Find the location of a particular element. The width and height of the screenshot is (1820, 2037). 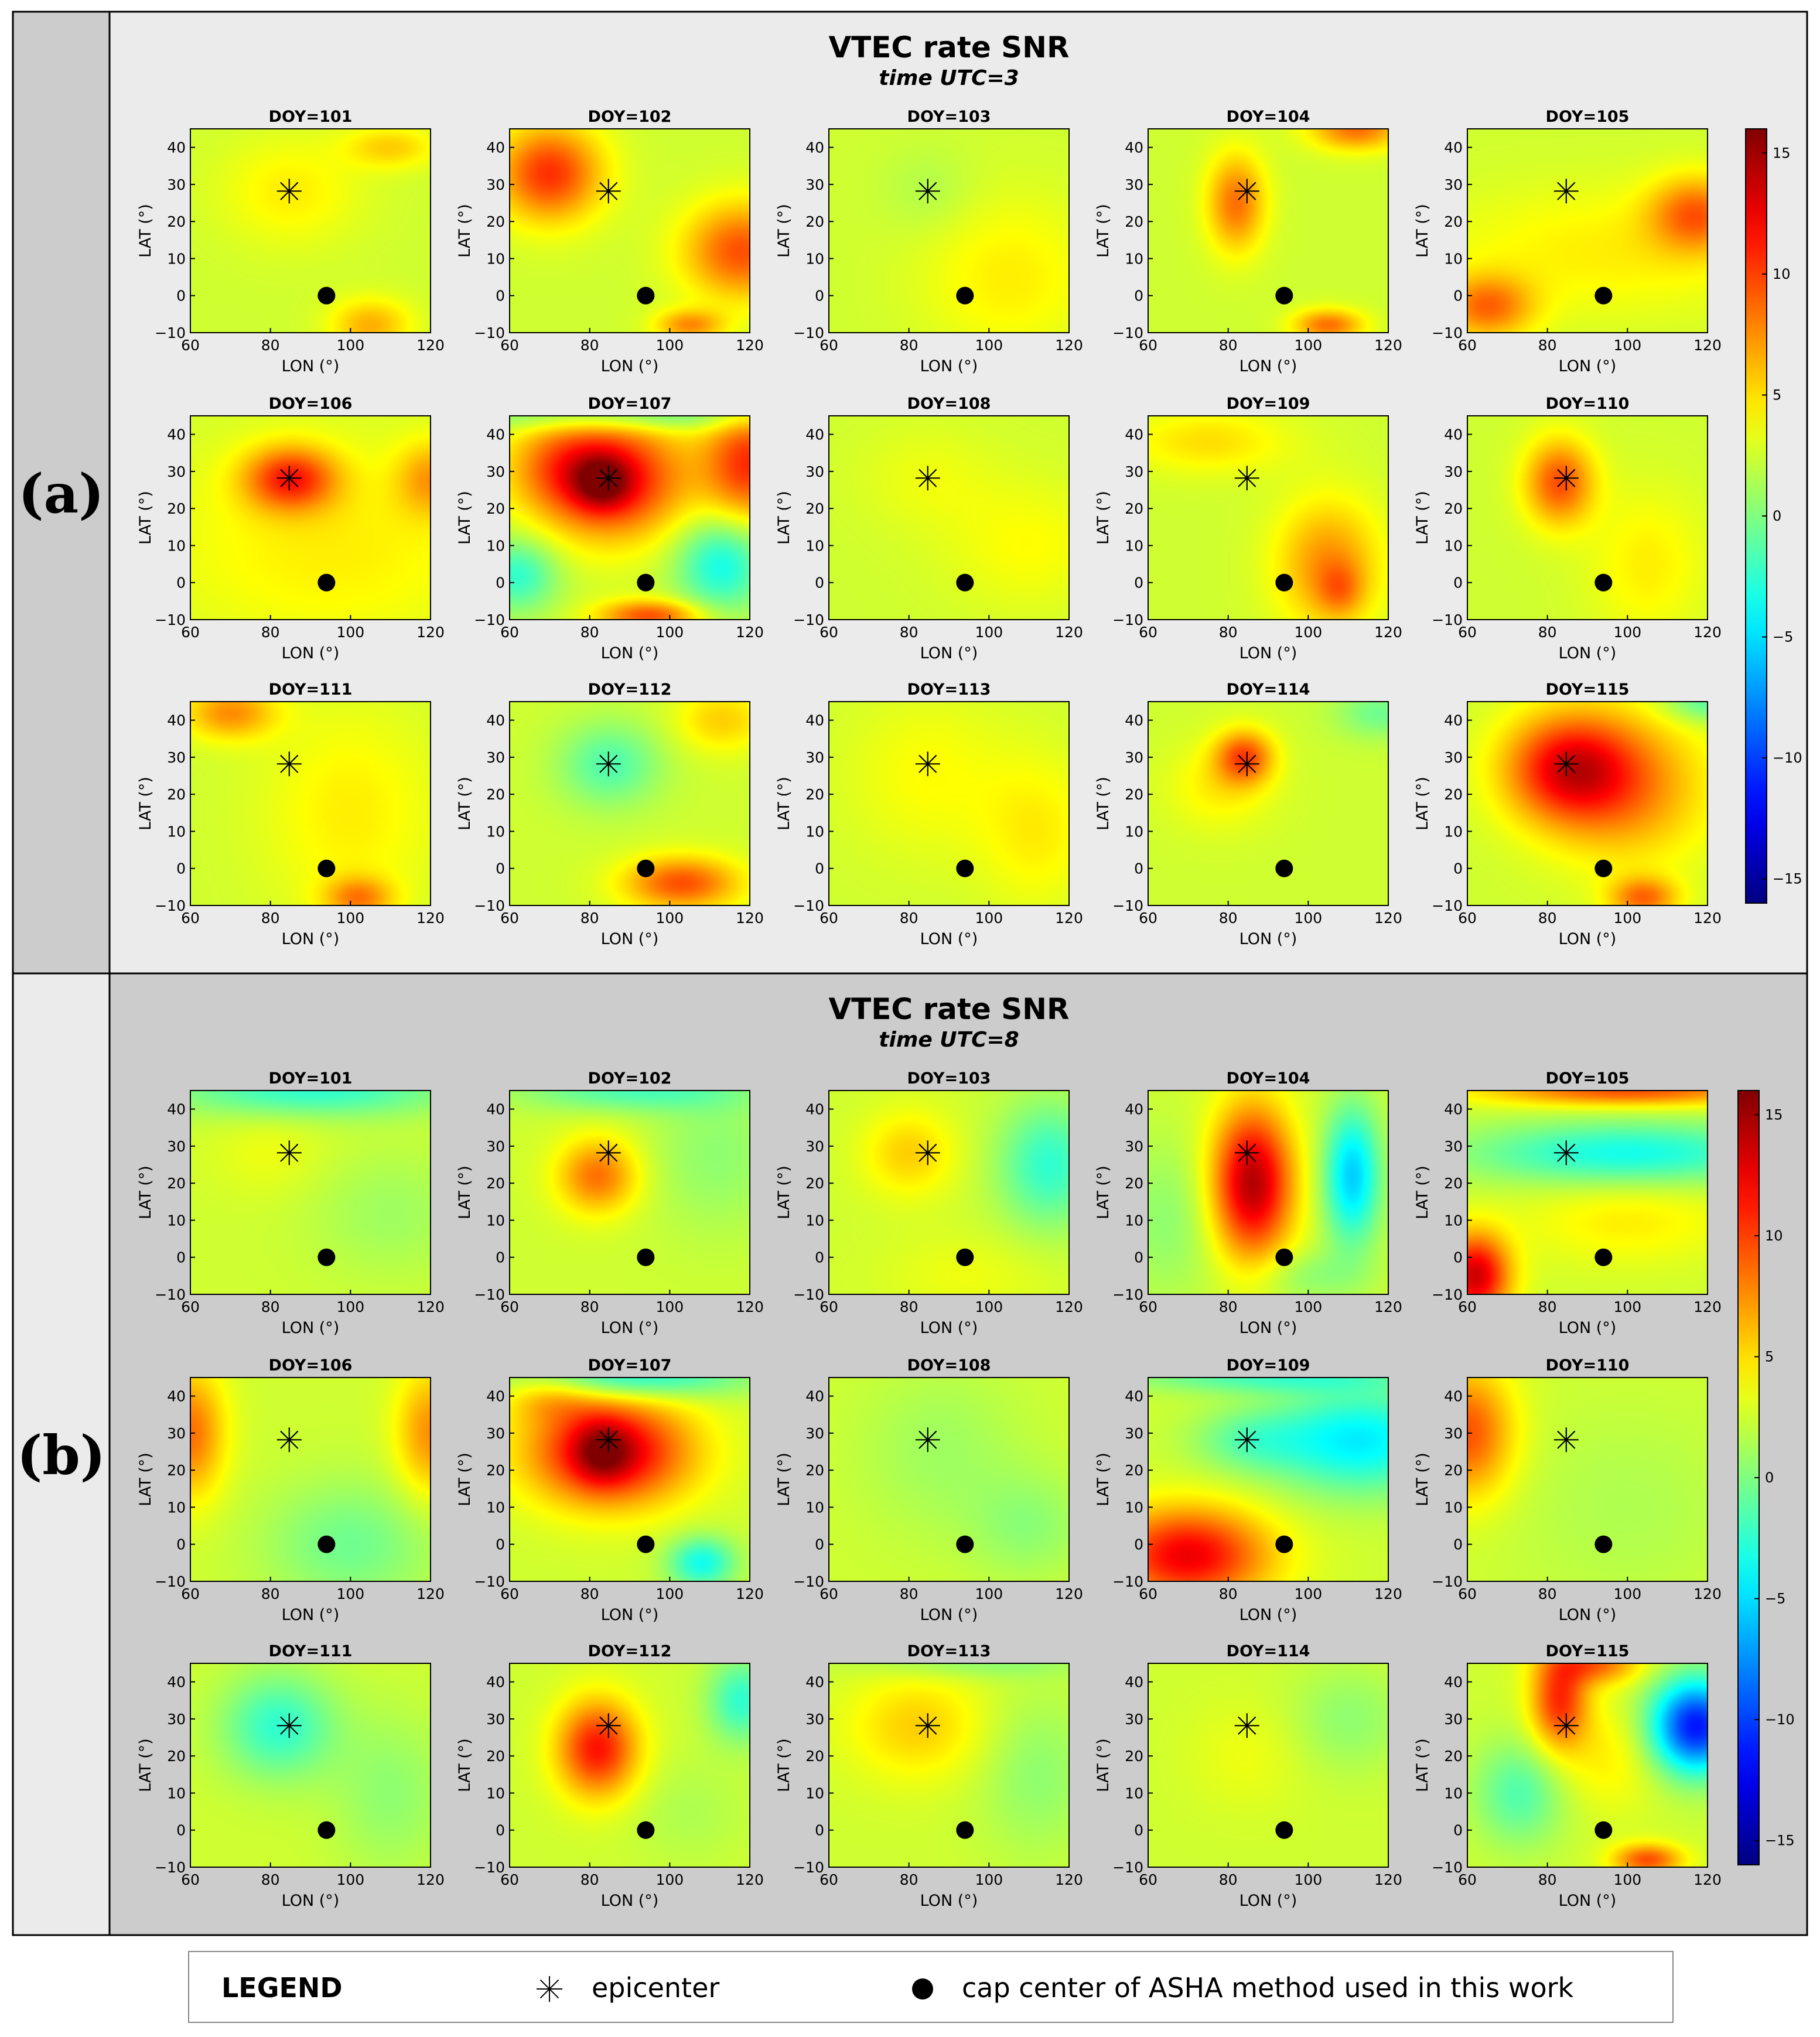

colorbar-tick-label: −5 is located at coordinates (1775, 1599).